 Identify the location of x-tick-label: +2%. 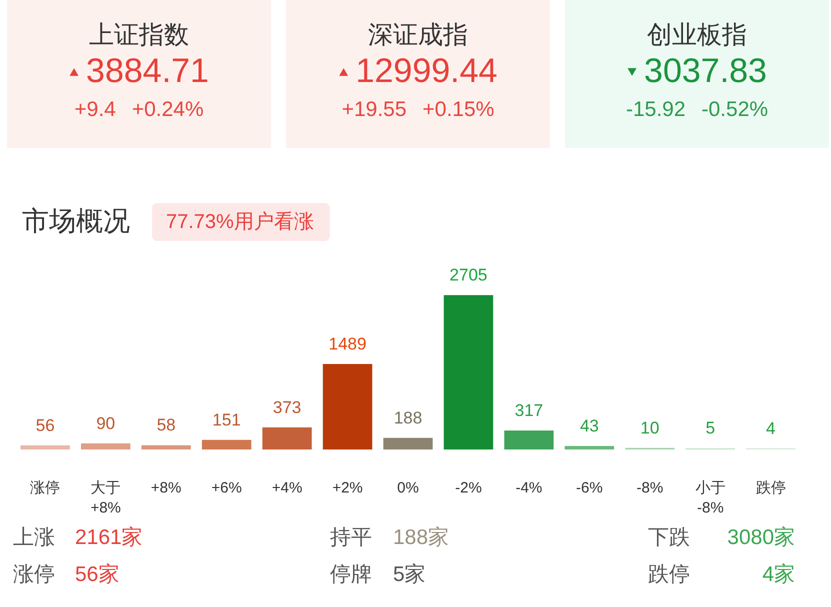
(347, 488).